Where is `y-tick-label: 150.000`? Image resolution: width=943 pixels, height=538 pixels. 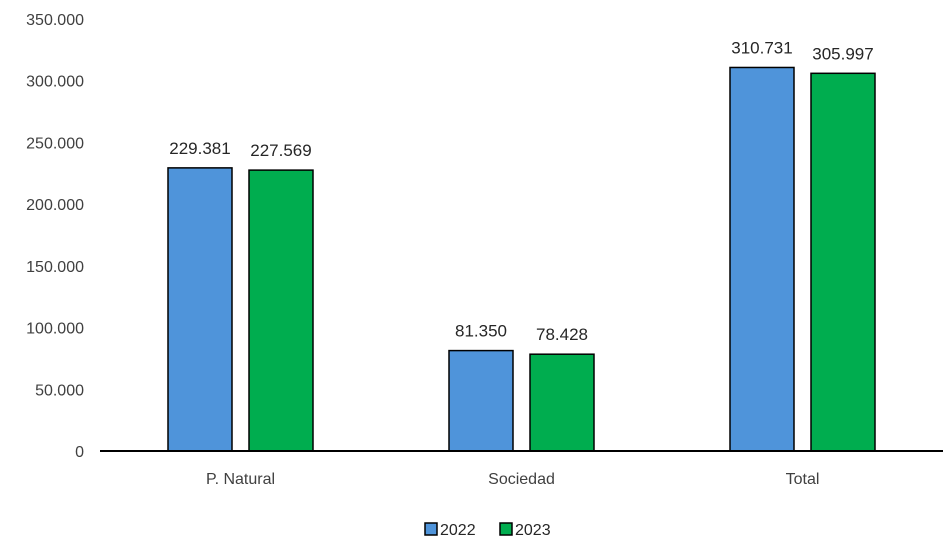 y-tick-label: 150.000 is located at coordinates (55, 267).